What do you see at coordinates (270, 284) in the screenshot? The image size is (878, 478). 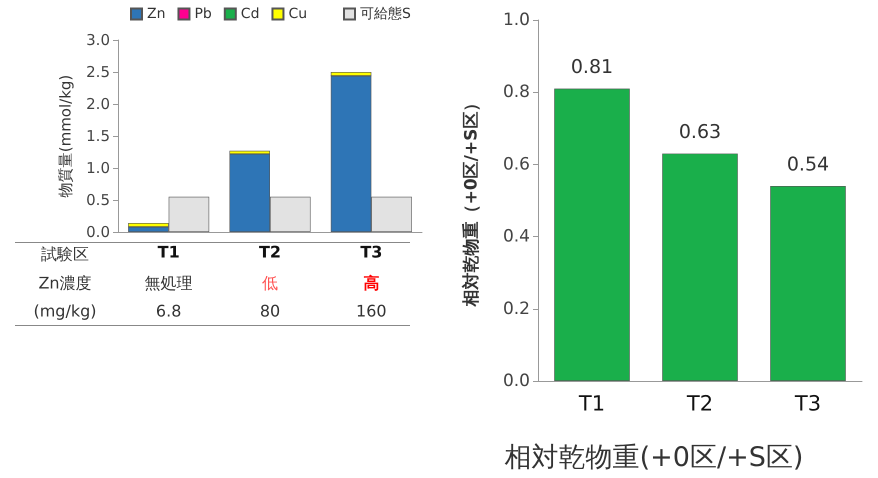 I see `text: 低` at bounding box center [270, 284].